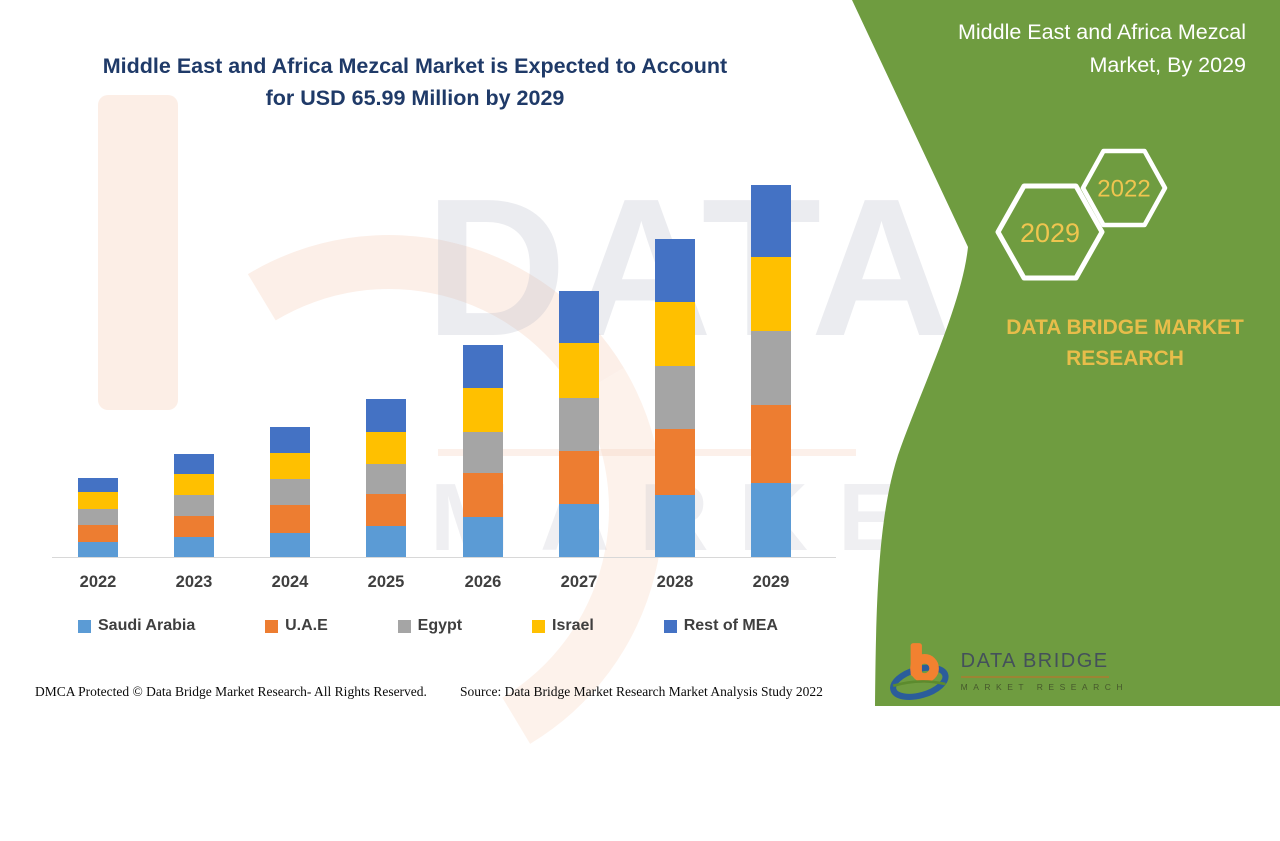 This screenshot has width=1280, height=841. Describe the element at coordinates (98, 582) in the screenshot. I see `x-axis-label-2022: 2022` at that location.